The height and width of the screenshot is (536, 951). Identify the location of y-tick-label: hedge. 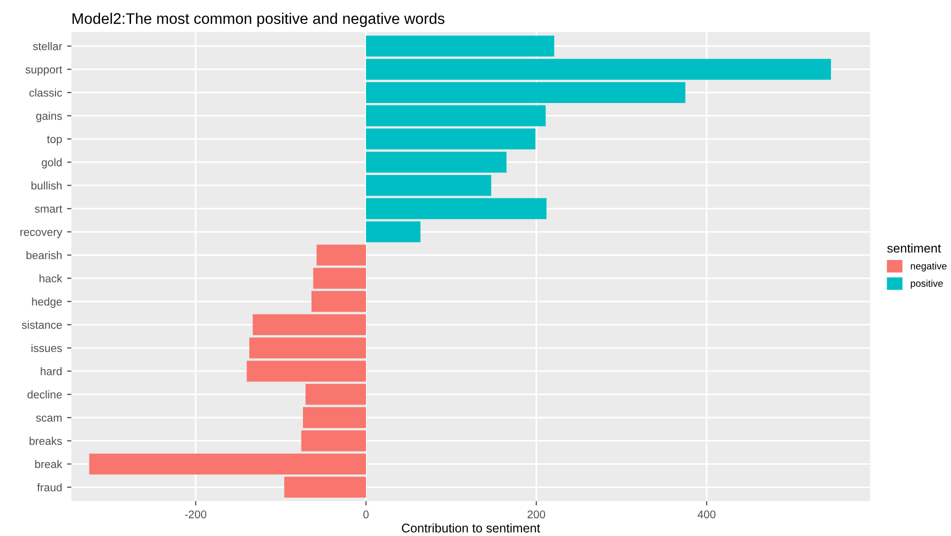
(47, 302).